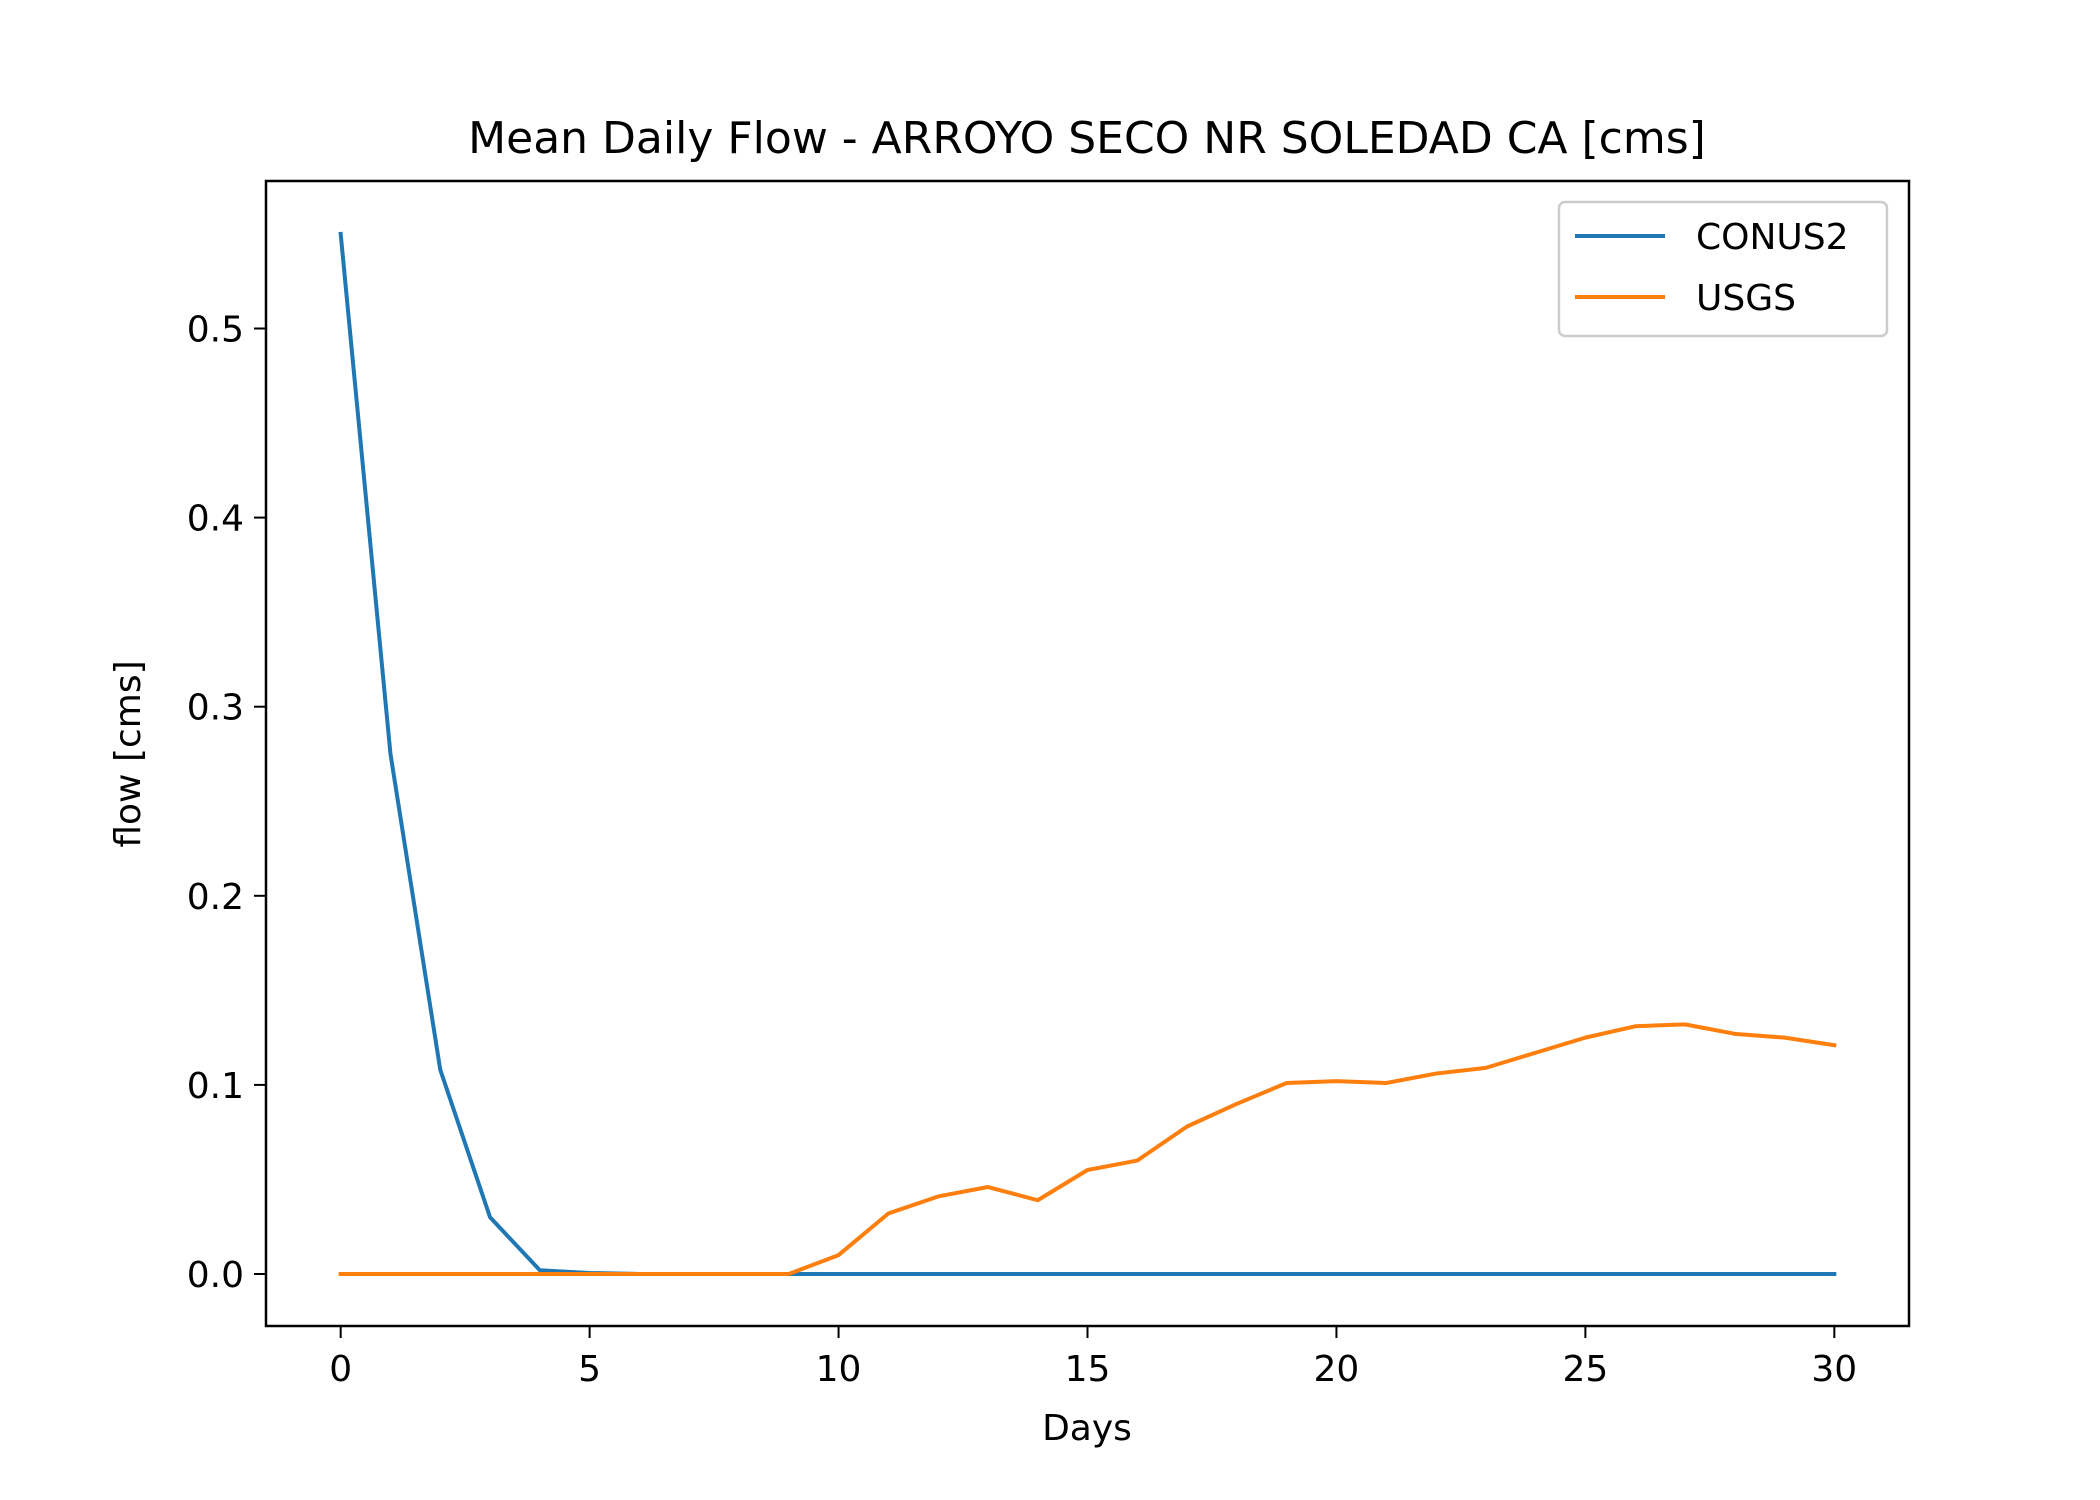 The width and height of the screenshot is (2100, 1500). Describe the element at coordinates (215, 897) in the screenshot. I see `y-tick-label-2: 0.2` at that location.